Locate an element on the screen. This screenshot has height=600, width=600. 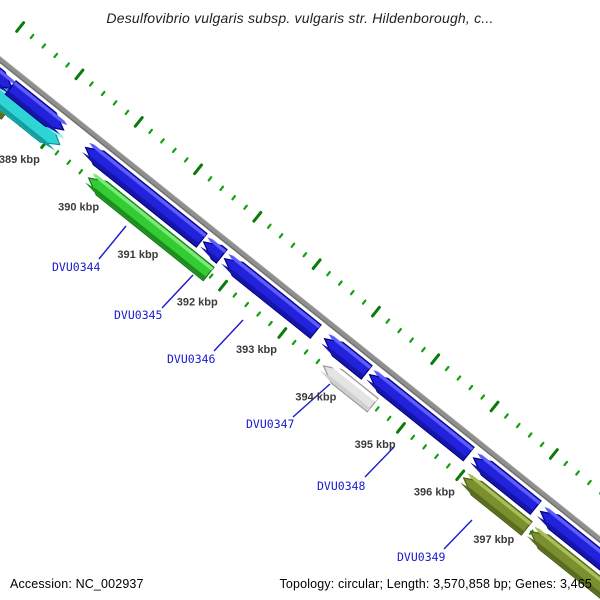
gene-arrow-dvu0346 is located at coordinates (272, 298).